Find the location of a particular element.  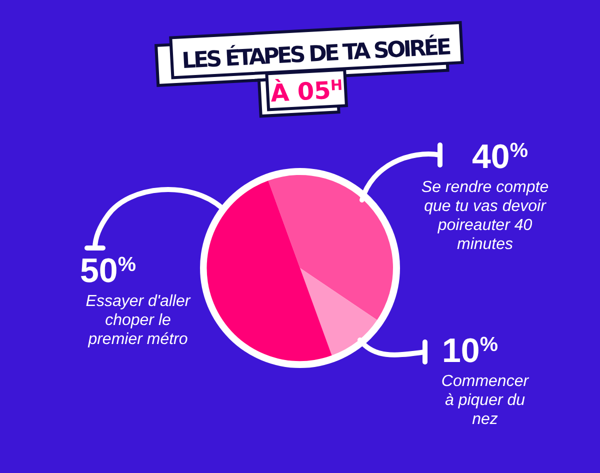

chart-title: LES ÉTAPES DE TA SOIRÉE is located at coordinates (316, 53).